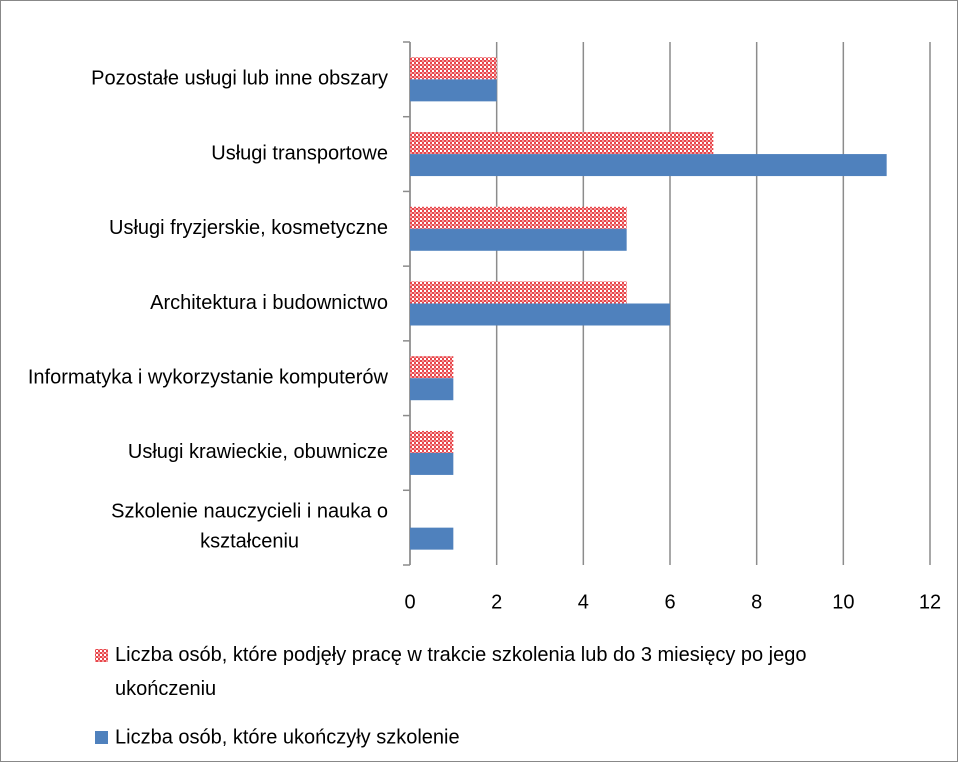 The width and height of the screenshot is (959, 763). Describe the element at coordinates (756, 602) in the screenshot. I see `x-tick-label: 8` at that location.